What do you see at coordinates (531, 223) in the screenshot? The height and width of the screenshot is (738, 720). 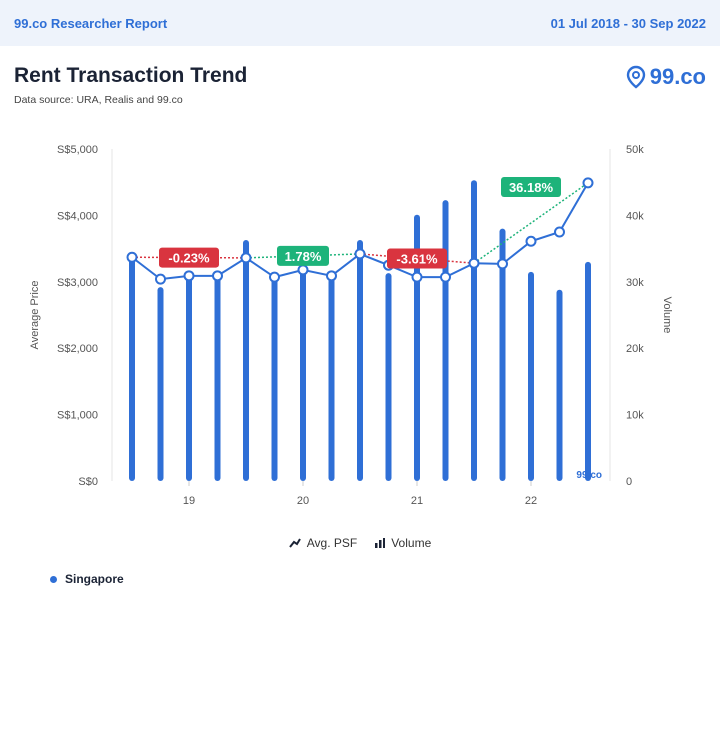 I see `comparison-line` at bounding box center [531, 223].